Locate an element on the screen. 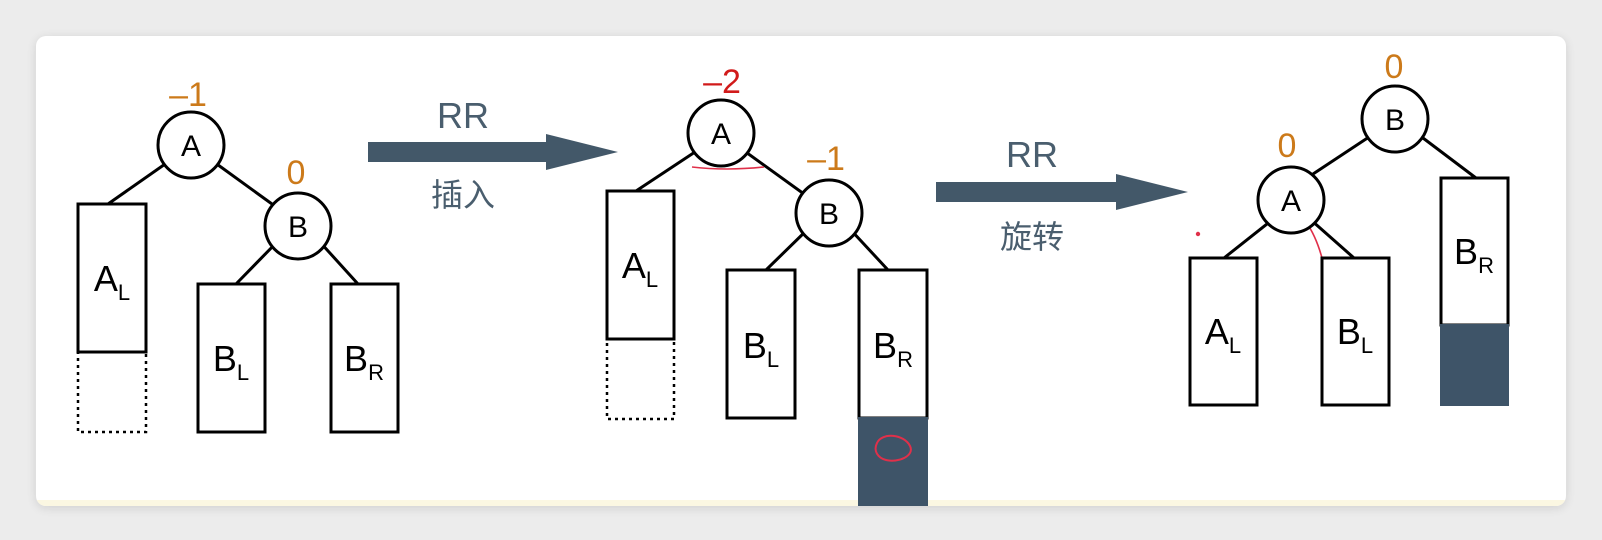  arrow-bottom-label: 插入 is located at coordinates (463, 195).